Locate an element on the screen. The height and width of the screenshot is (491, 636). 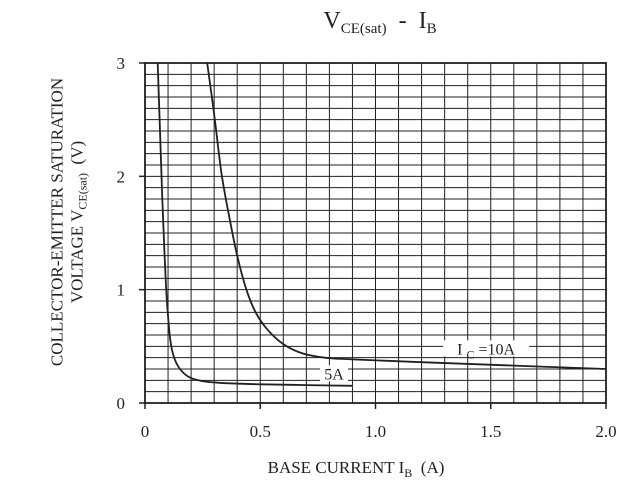
chart-title: VCE(sat) - IB is located at coordinates (380, 22).